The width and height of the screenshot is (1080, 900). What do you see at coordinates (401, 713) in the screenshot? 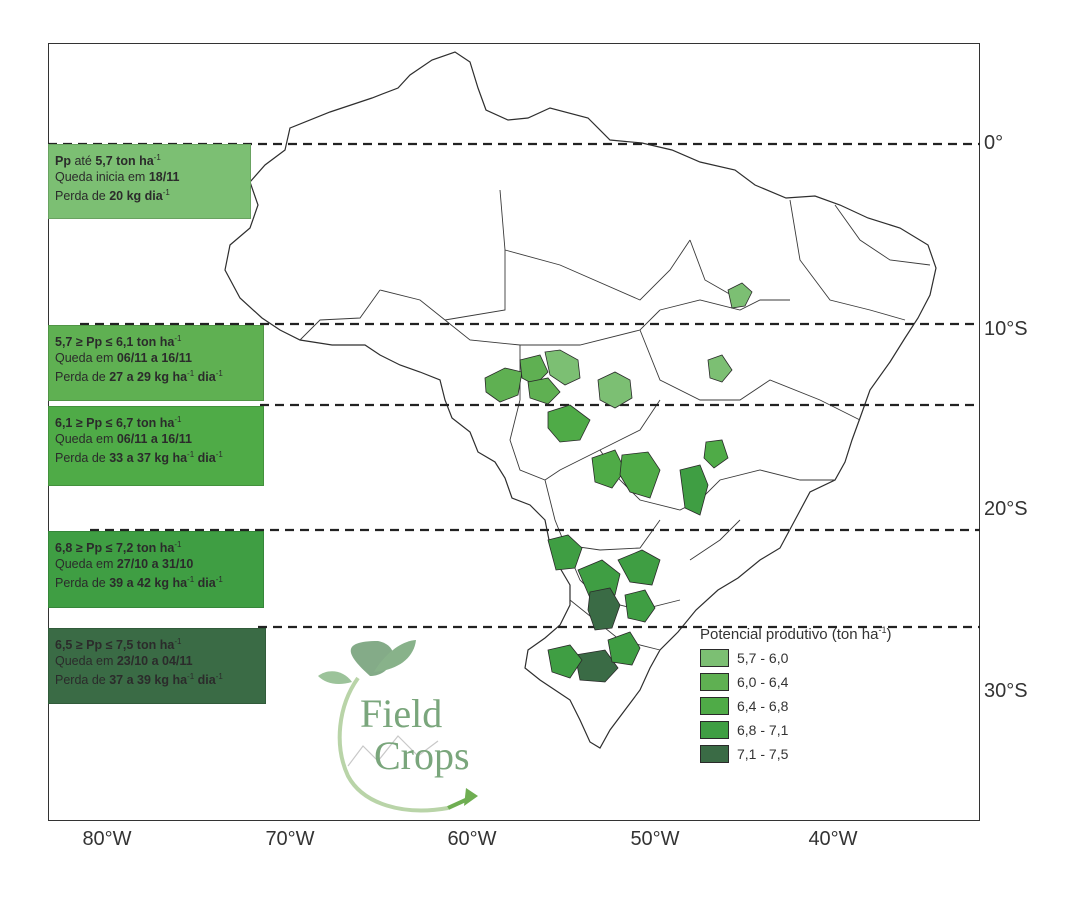
I see `logo-word-field: Field` at bounding box center [401, 713].